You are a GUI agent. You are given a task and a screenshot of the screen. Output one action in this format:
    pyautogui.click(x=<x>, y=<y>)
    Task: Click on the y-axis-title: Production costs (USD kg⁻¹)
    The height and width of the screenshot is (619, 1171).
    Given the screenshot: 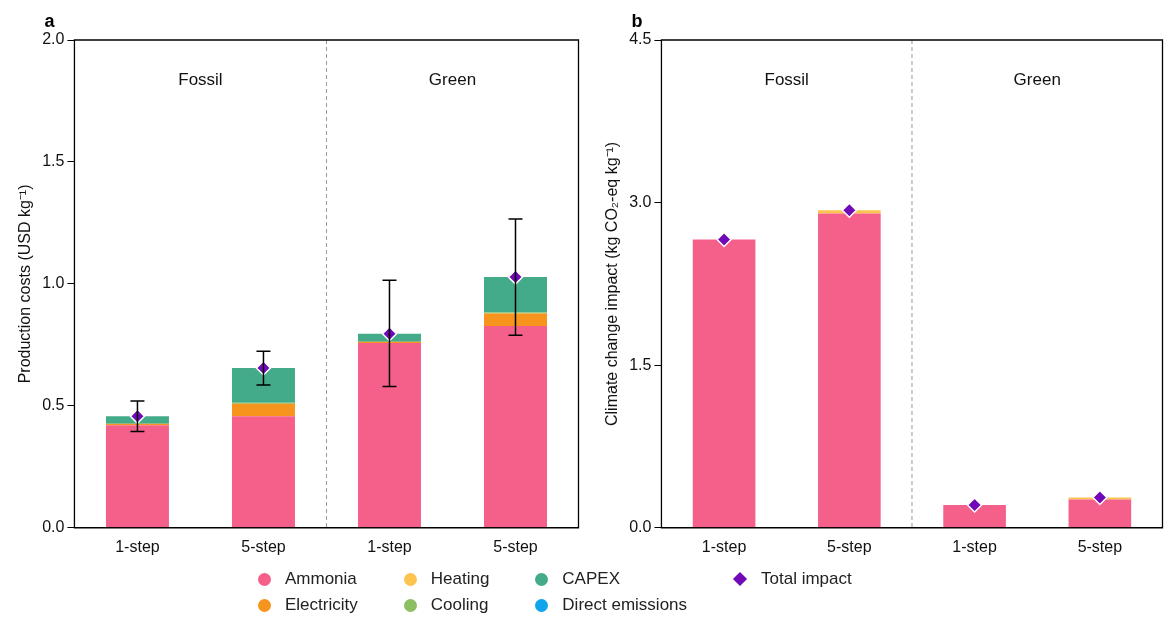 What is the action you would take?
    pyautogui.click(x=25, y=284)
    